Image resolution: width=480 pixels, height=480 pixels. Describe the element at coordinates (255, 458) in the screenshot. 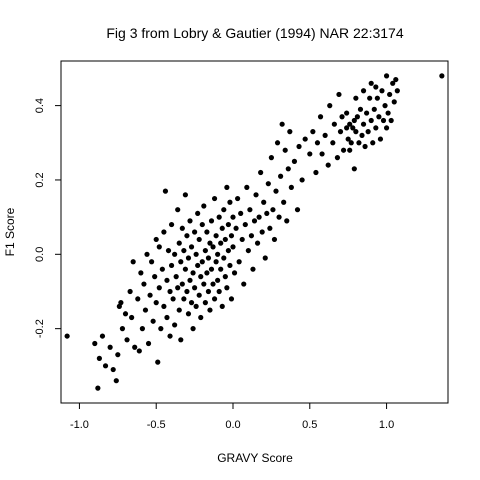

I see `x-axis-label: GRAVY Score` at that location.